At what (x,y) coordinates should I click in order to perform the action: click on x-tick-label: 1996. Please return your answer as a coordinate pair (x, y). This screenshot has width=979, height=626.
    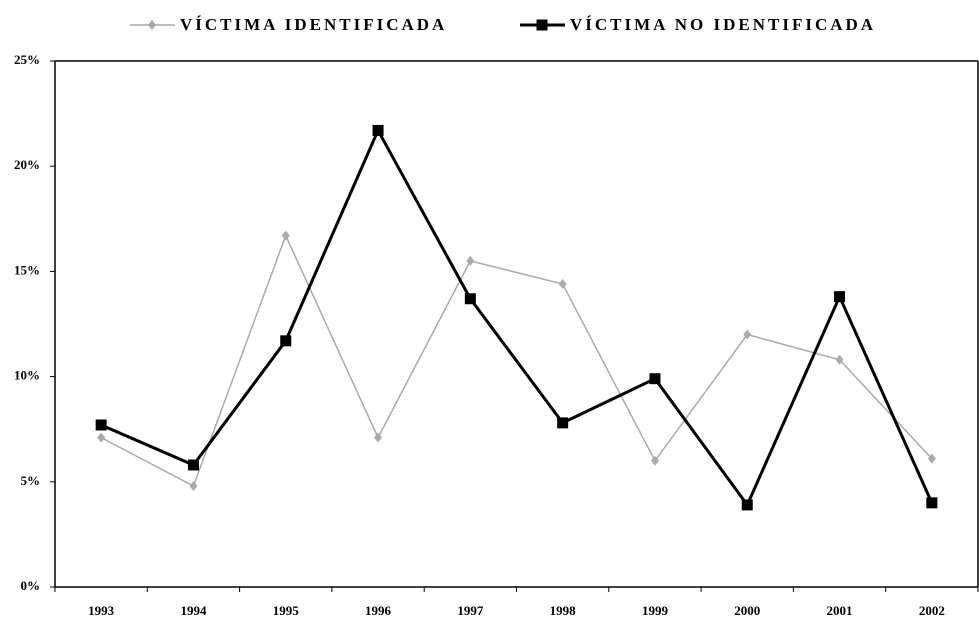
    Looking at the image, I should click on (378, 610).